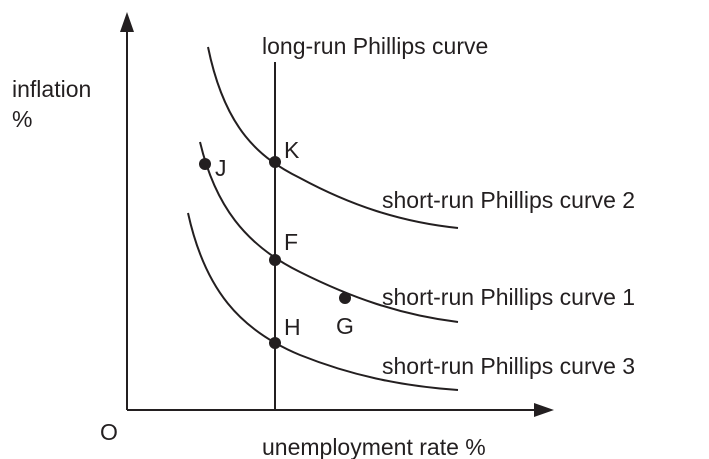  What do you see at coordinates (221, 168) in the screenshot?
I see `point-label: J` at bounding box center [221, 168].